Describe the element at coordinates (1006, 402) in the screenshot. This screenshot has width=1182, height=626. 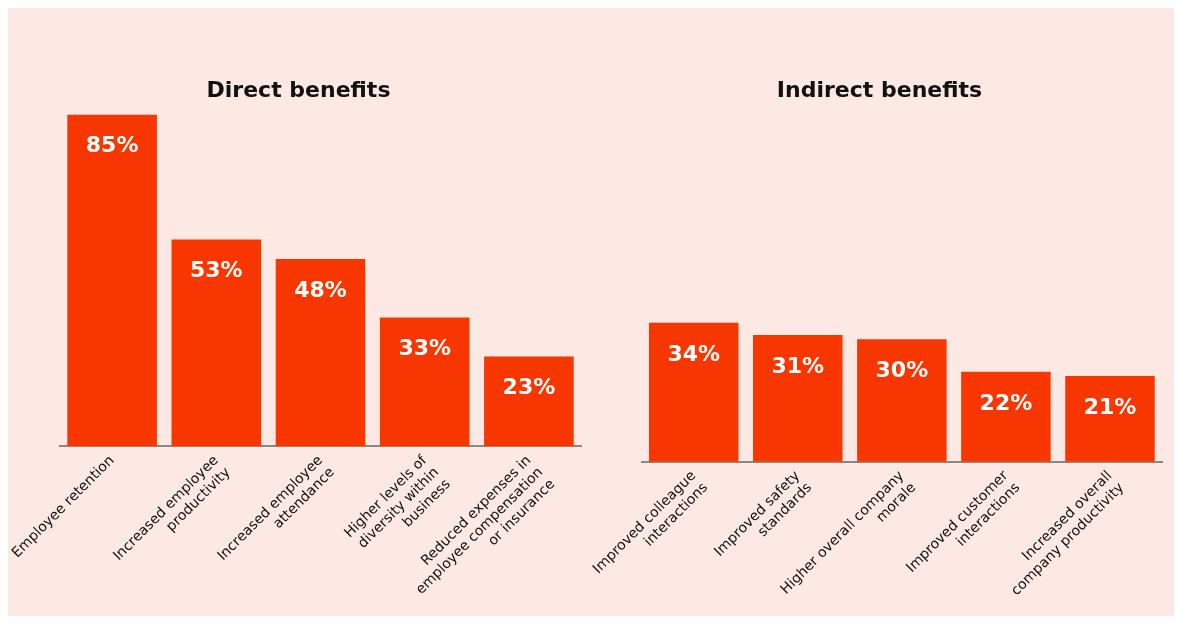
I see `data-label: 22%` at that location.